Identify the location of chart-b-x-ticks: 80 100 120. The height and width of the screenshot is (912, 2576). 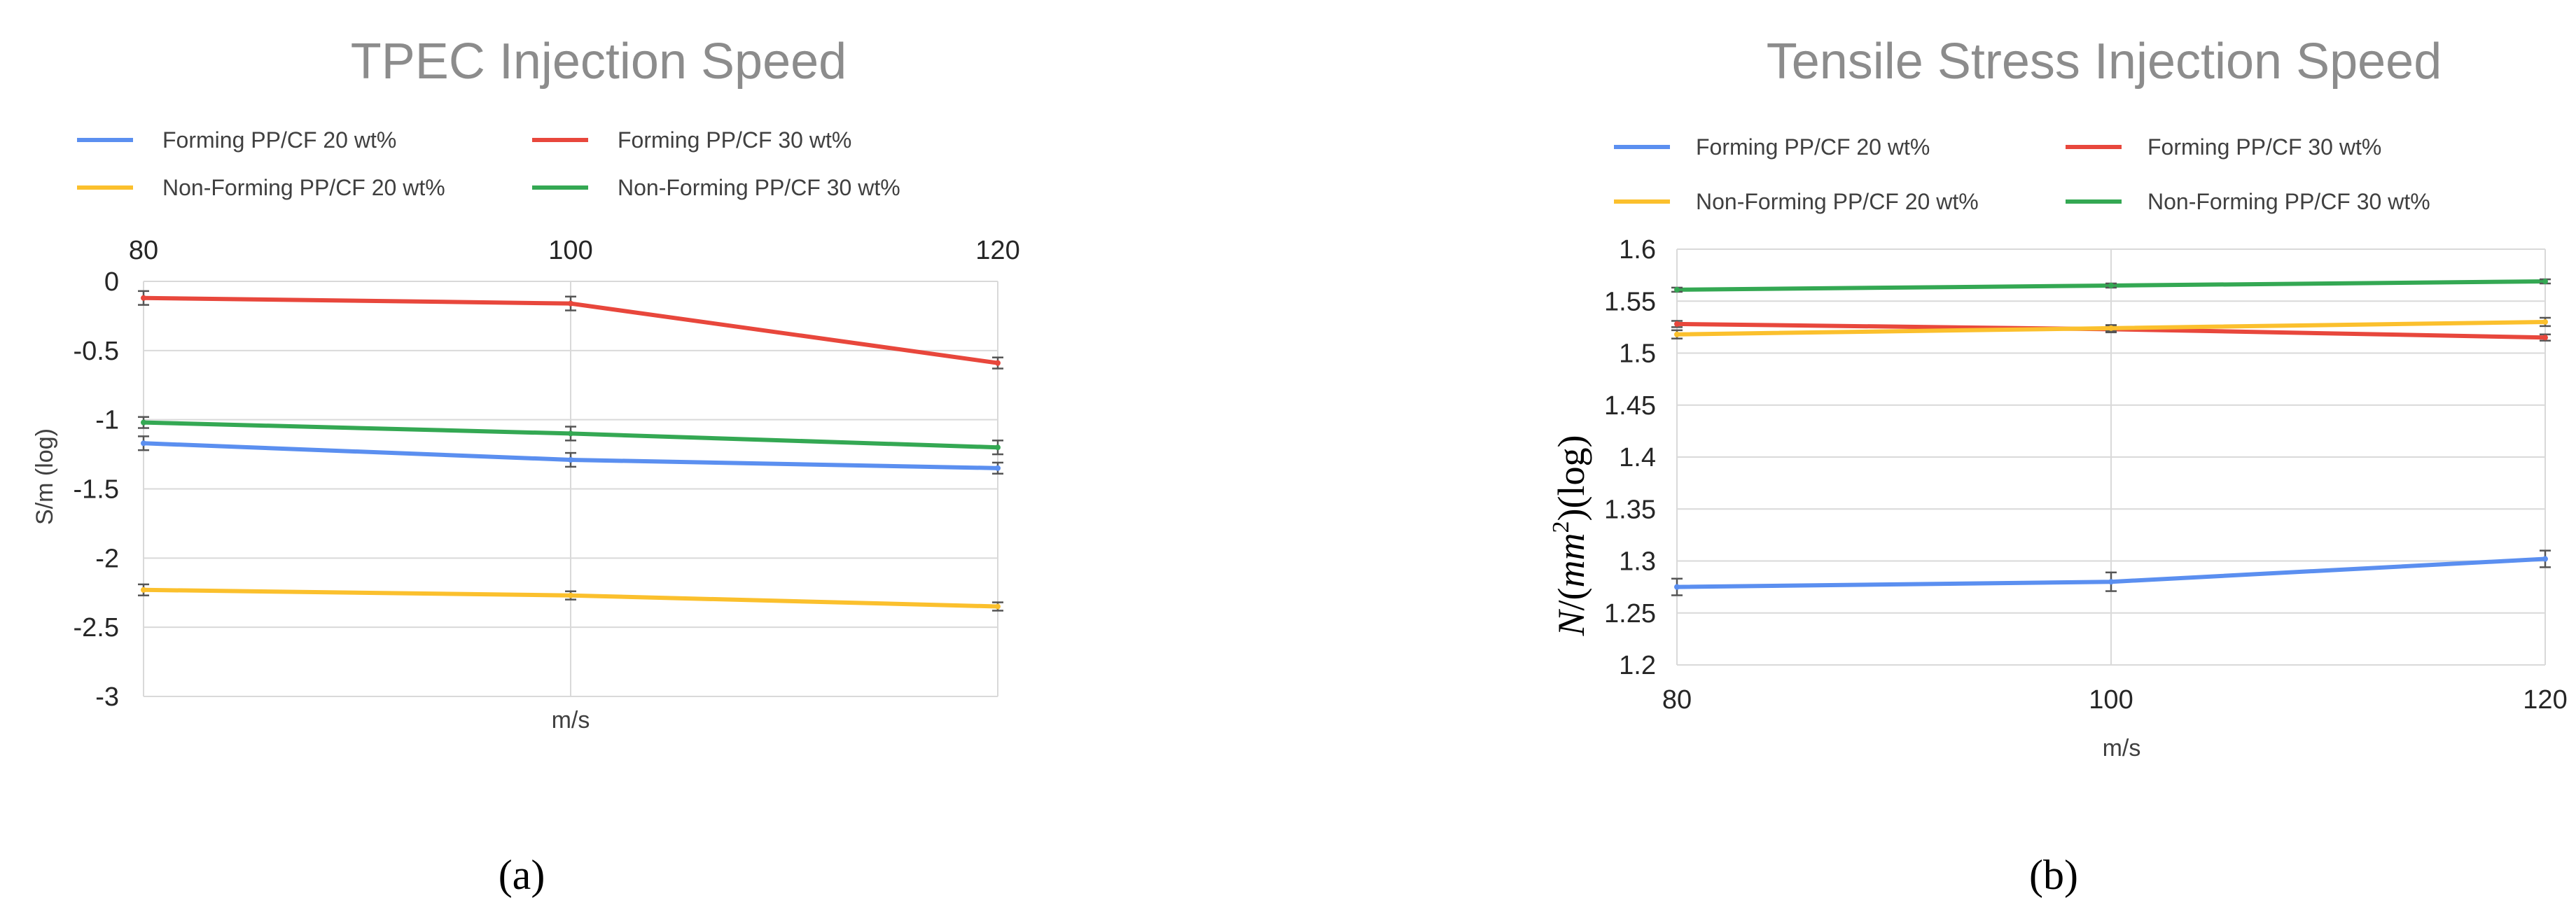
(2115, 700).